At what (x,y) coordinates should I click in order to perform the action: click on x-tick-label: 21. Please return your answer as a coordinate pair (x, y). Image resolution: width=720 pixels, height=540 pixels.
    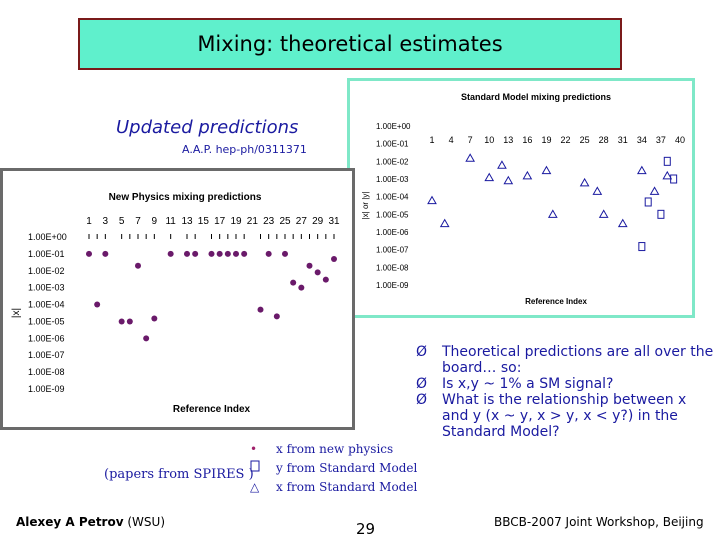
    Looking at the image, I should click on (253, 221).